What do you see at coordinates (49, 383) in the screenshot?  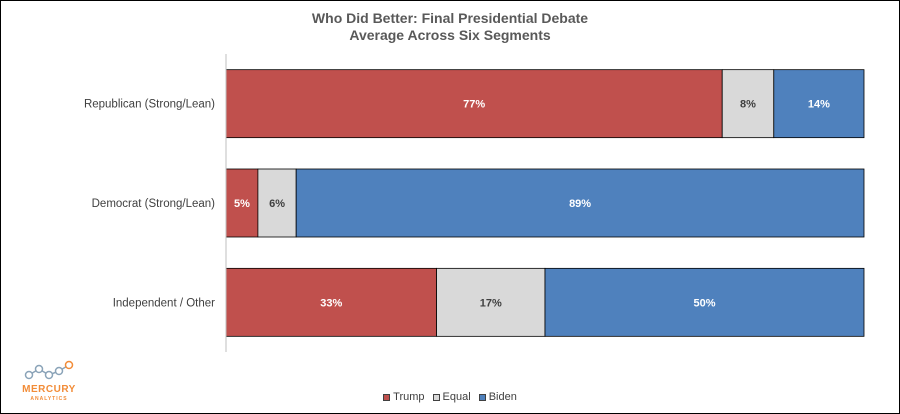 I see `mercury-analytics-logo: MERCURY ANALYTICS` at bounding box center [49, 383].